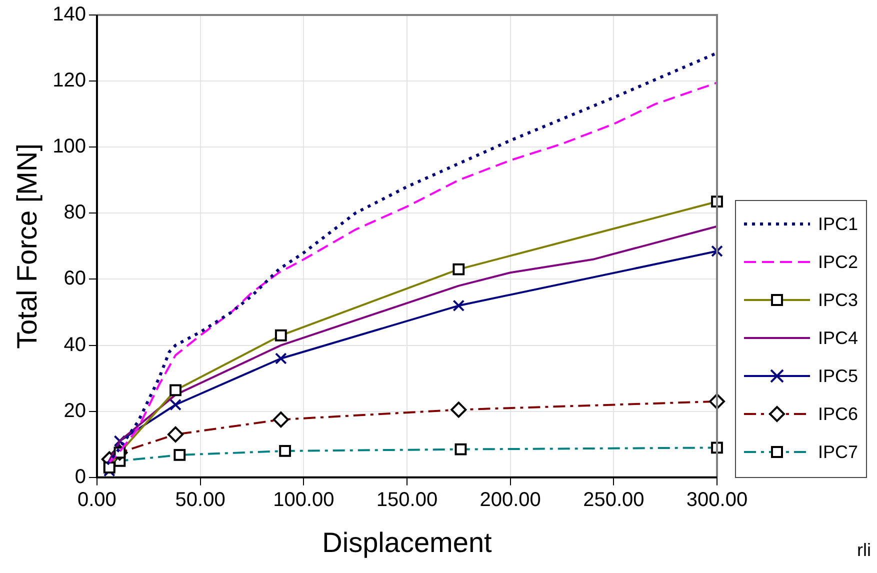 The image size is (877, 573). Describe the element at coordinates (303, 499) in the screenshot. I see `x-tick-label: 100.00` at that location.